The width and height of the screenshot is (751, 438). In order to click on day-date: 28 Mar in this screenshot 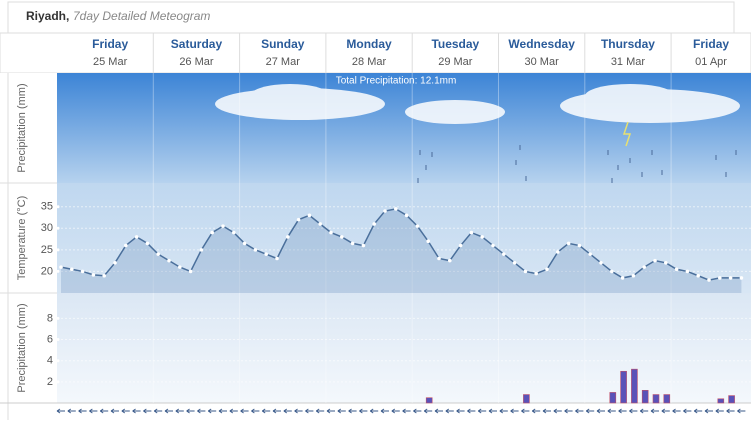, I will do `click(369, 62)`.